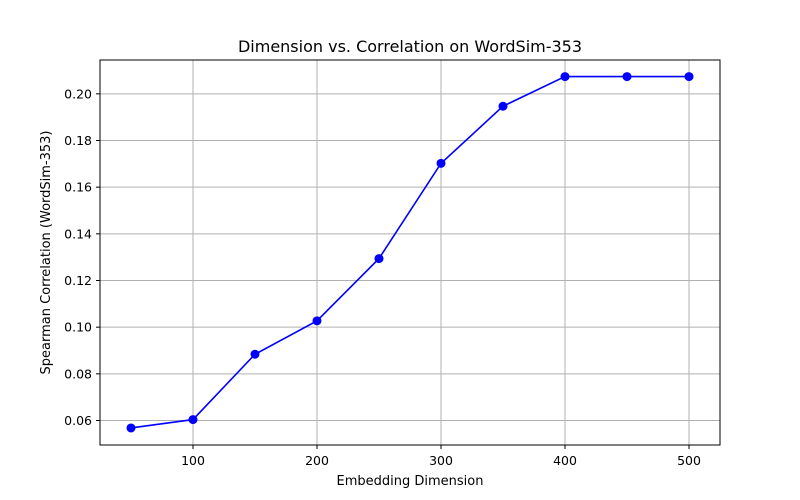 This screenshot has width=800, height=500. What do you see at coordinates (317, 460) in the screenshot?
I see `x-tick-label: 200` at bounding box center [317, 460].